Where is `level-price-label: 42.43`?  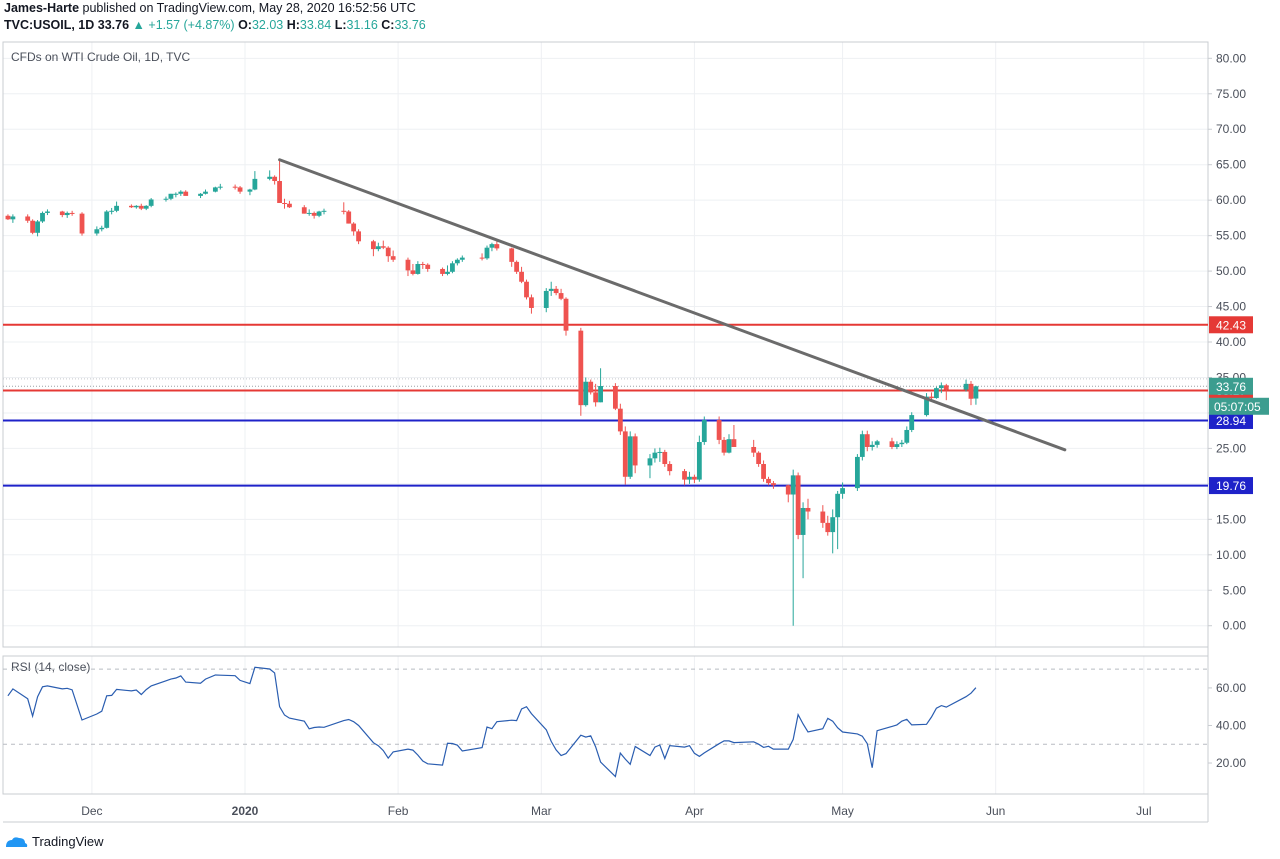 level-price-label: 42.43 is located at coordinates (1231, 325).